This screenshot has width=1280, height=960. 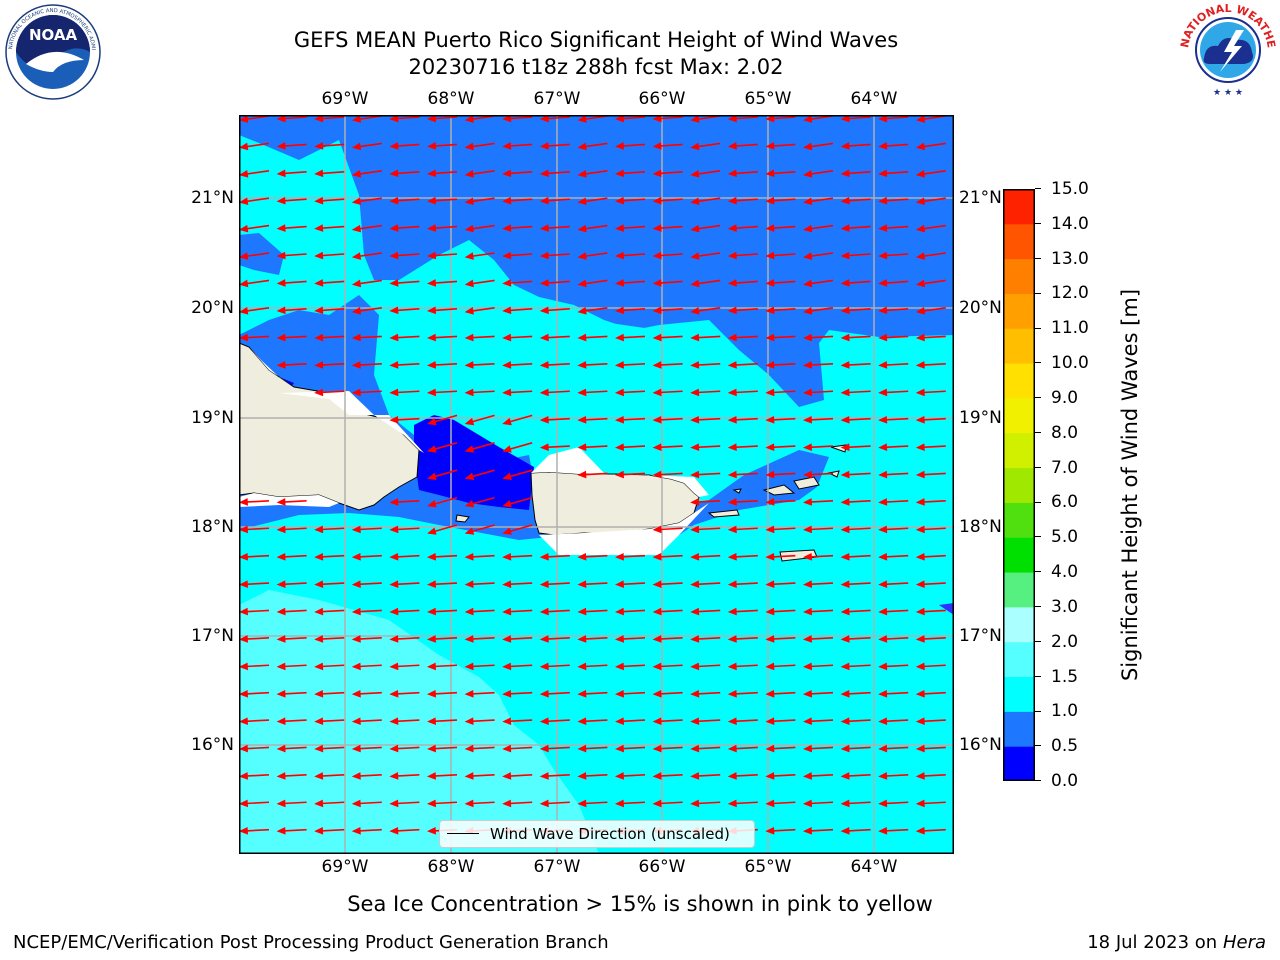 What do you see at coordinates (980, 527) in the screenshot?
I see `lat-label-right: 18°N` at bounding box center [980, 527].